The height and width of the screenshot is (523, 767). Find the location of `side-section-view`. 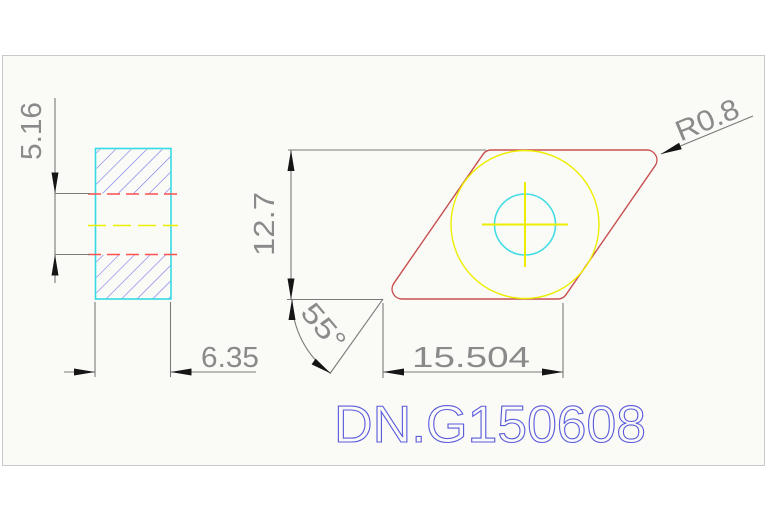

side-section-view is located at coordinates (133, 223).